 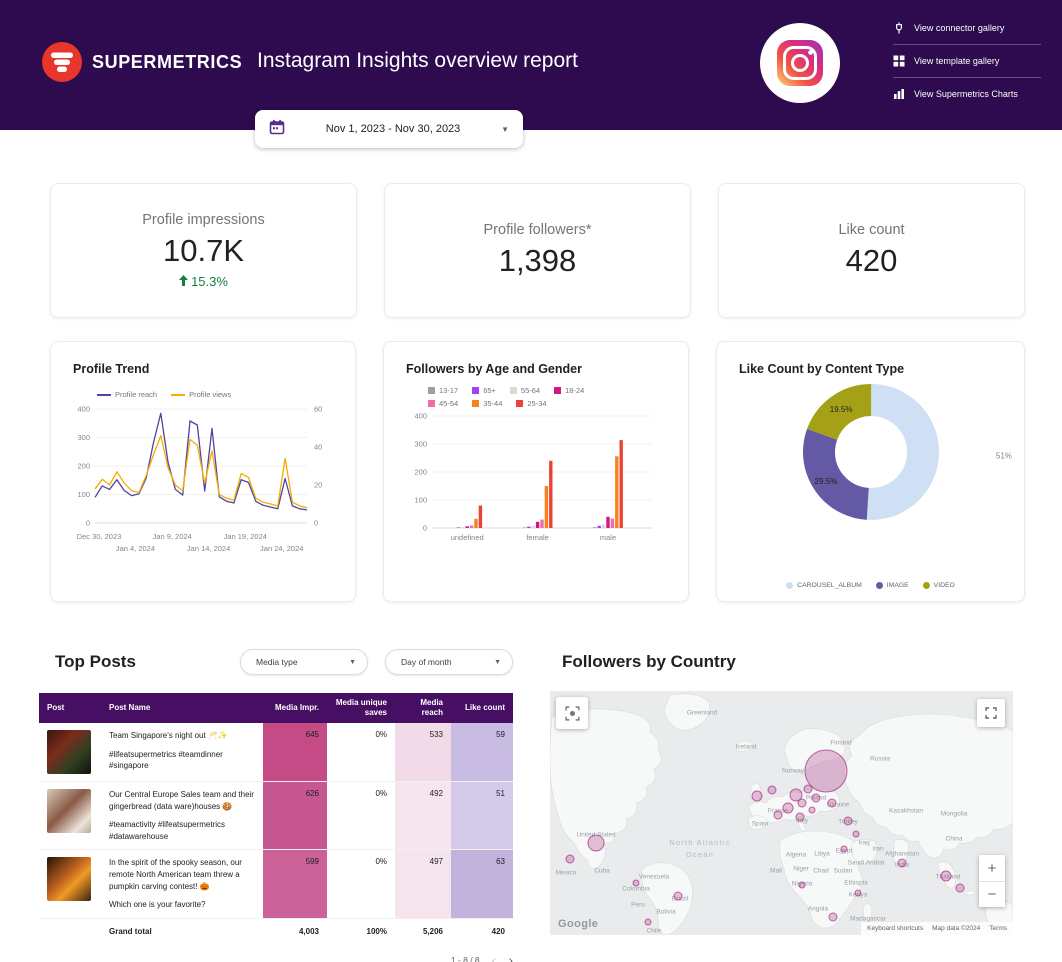 I want to click on legend-label: 65+, so click(x=489, y=390).